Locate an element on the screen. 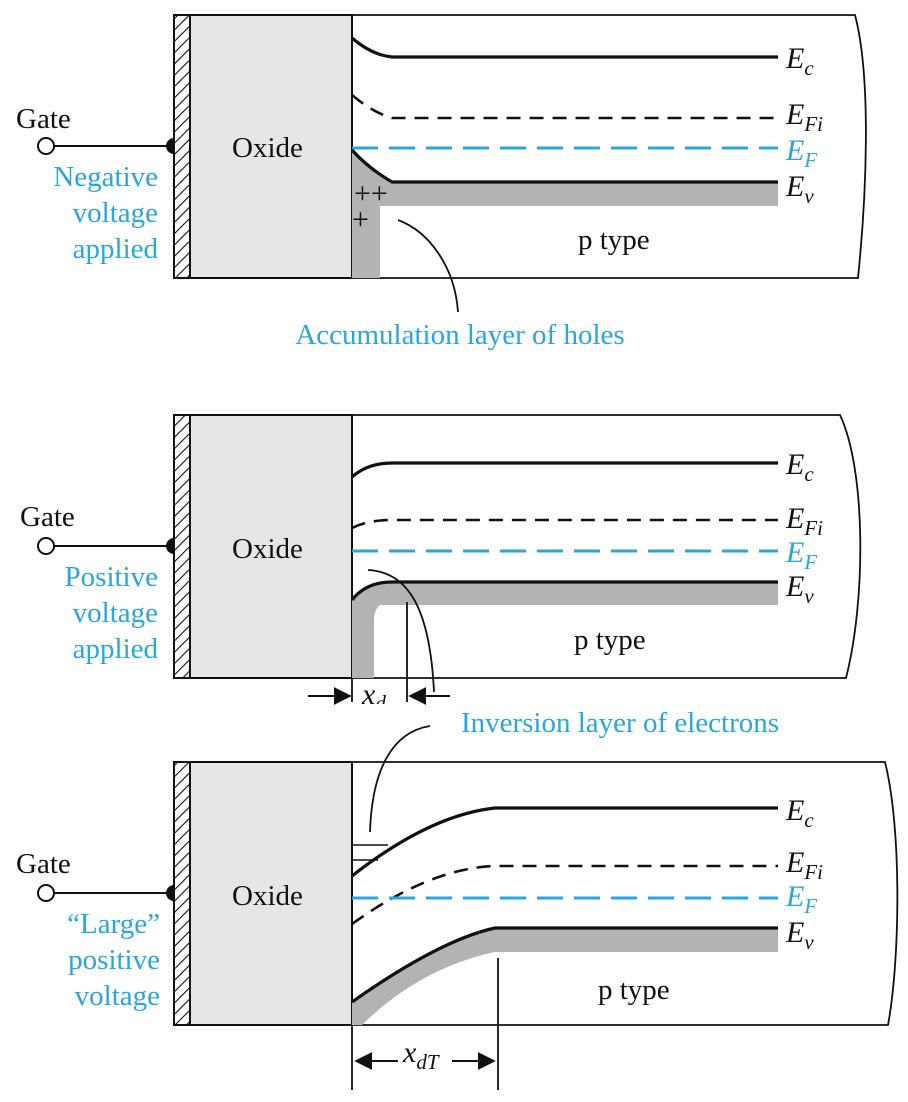 The width and height of the screenshot is (908, 1102). accumulation-layer-shading is located at coordinates (565, 214).